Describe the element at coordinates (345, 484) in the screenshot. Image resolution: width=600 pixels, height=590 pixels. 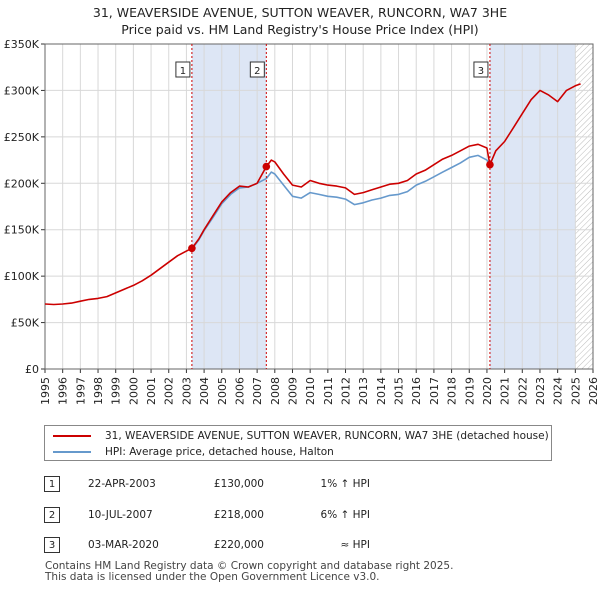
I see `transaction-hpi: 1% ↑ HPI` at that location.